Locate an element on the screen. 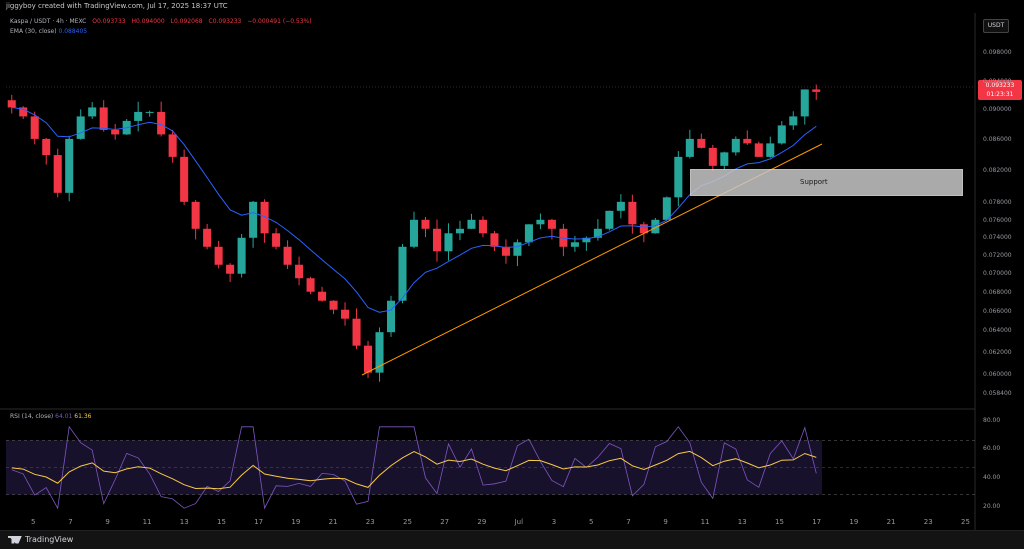 This screenshot has width=1024, height=549. ema-legend: EMA (30, close) 0.088405 is located at coordinates (48, 31).